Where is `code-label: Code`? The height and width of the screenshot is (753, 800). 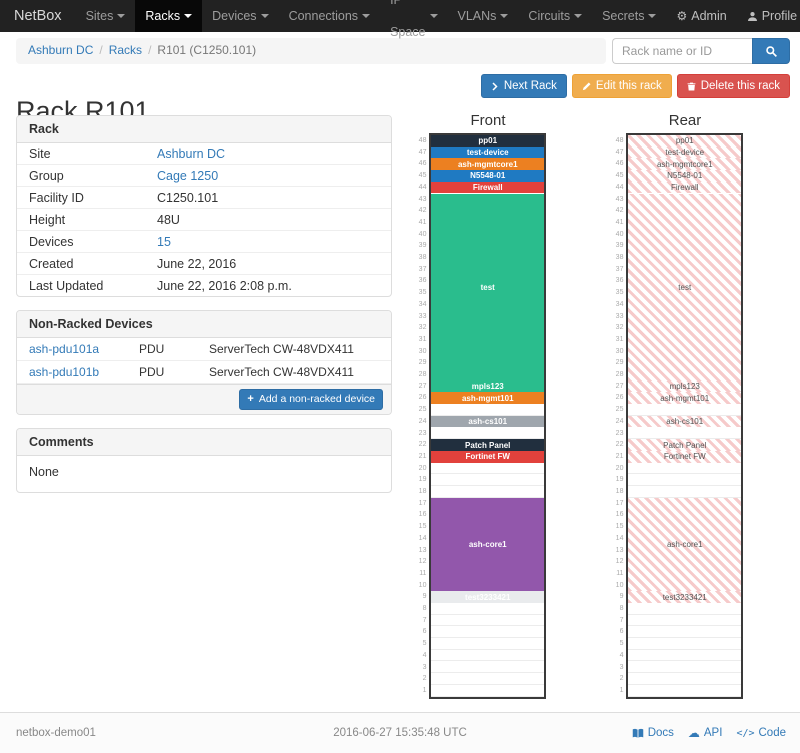 code-label: Code is located at coordinates (772, 733).